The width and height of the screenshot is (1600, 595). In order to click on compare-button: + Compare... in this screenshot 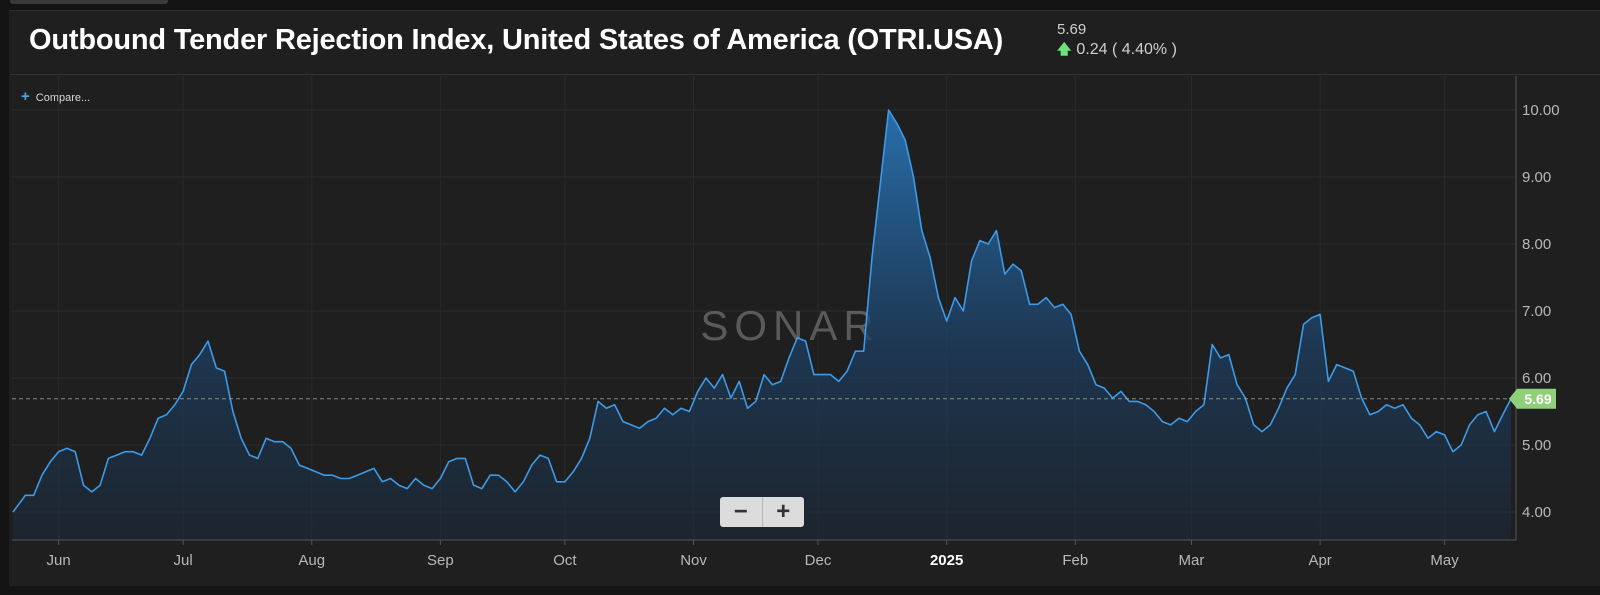, I will do `click(55, 96)`.